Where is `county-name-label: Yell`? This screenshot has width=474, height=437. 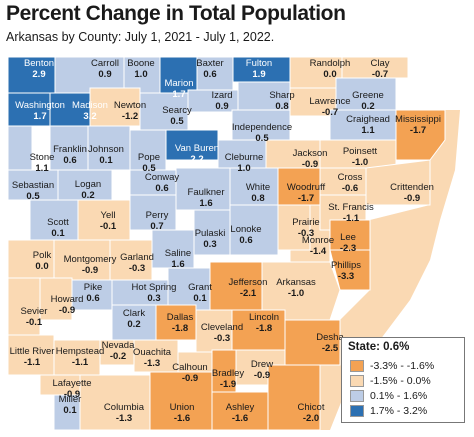 county-name-label: Yell is located at coordinates (108, 215).